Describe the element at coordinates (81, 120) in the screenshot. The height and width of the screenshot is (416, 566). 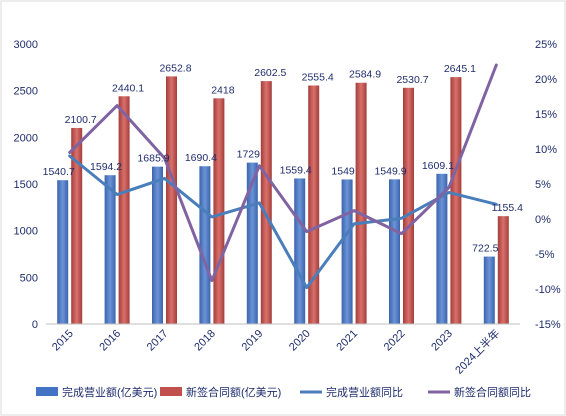
I see `data-label-contract-0: 2100.7` at that location.